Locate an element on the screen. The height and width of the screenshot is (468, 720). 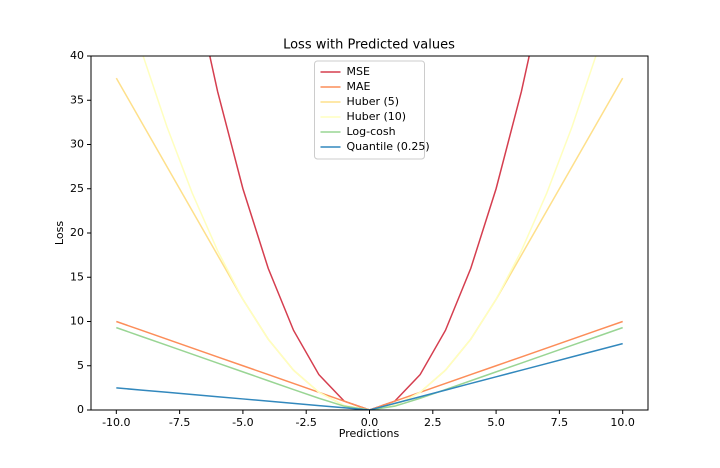
x-tick-label: -2.5 is located at coordinates (305, 422).